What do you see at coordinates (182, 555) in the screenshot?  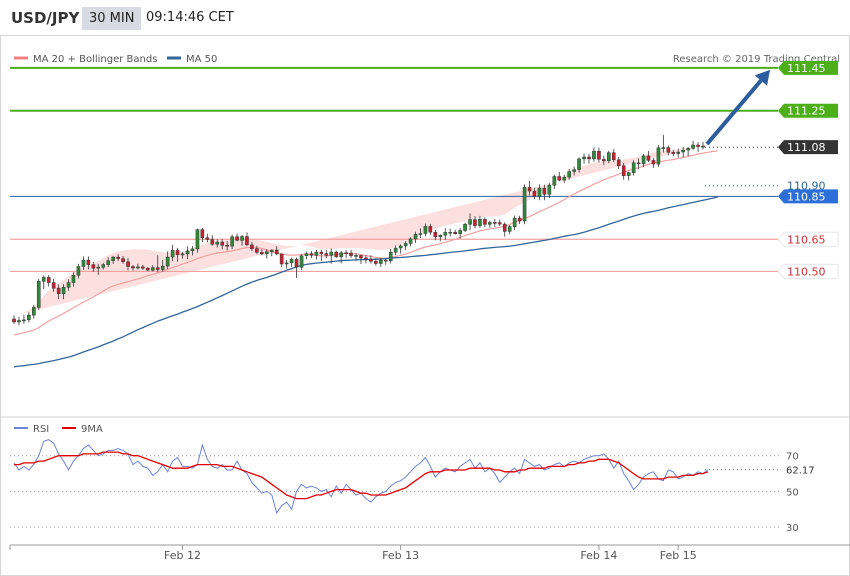 I see `x-tick-label: Feb 12` at bounding box center [182, 555].